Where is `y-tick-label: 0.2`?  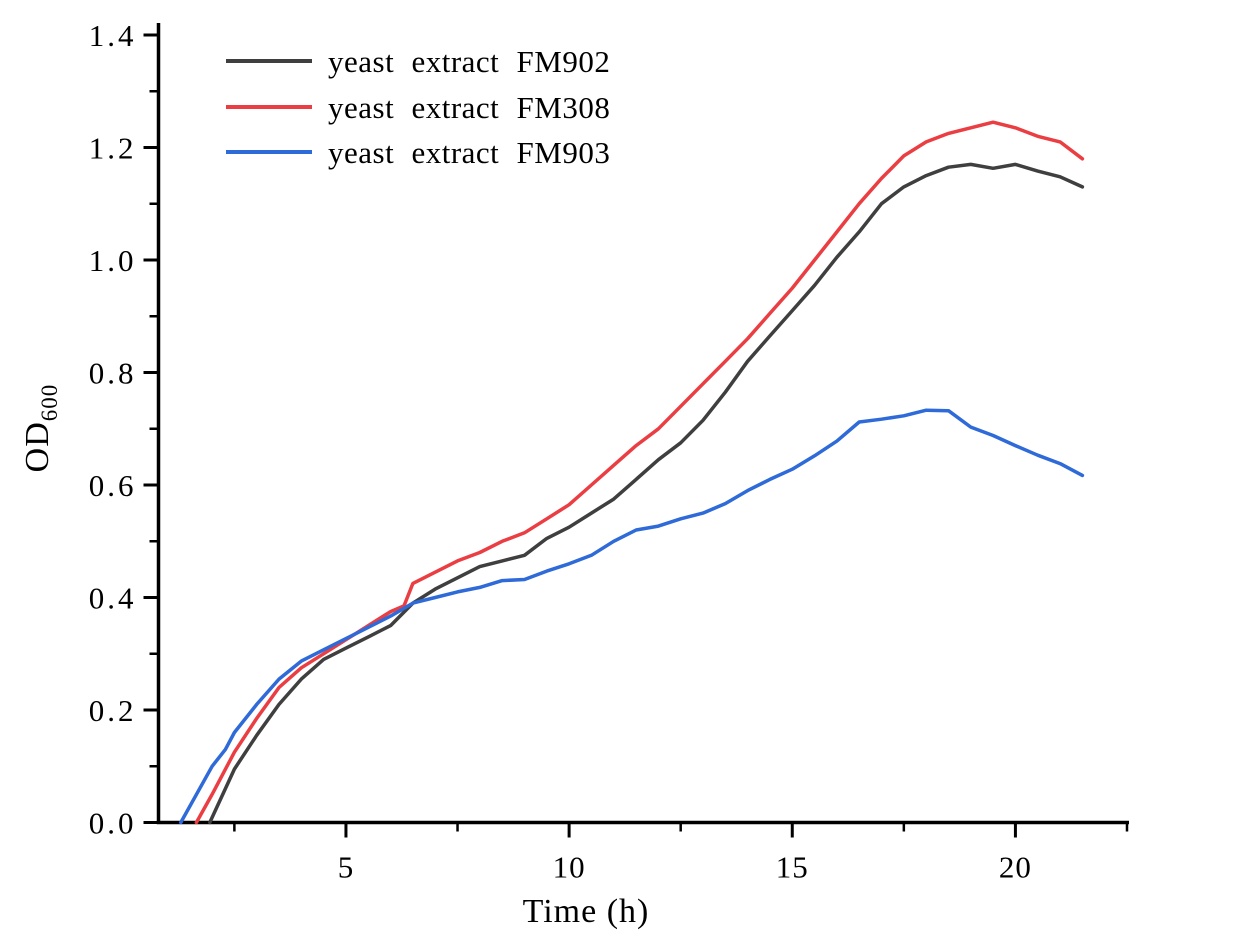
y-tick-label: 0.2 is located at coordinates (113, 710).